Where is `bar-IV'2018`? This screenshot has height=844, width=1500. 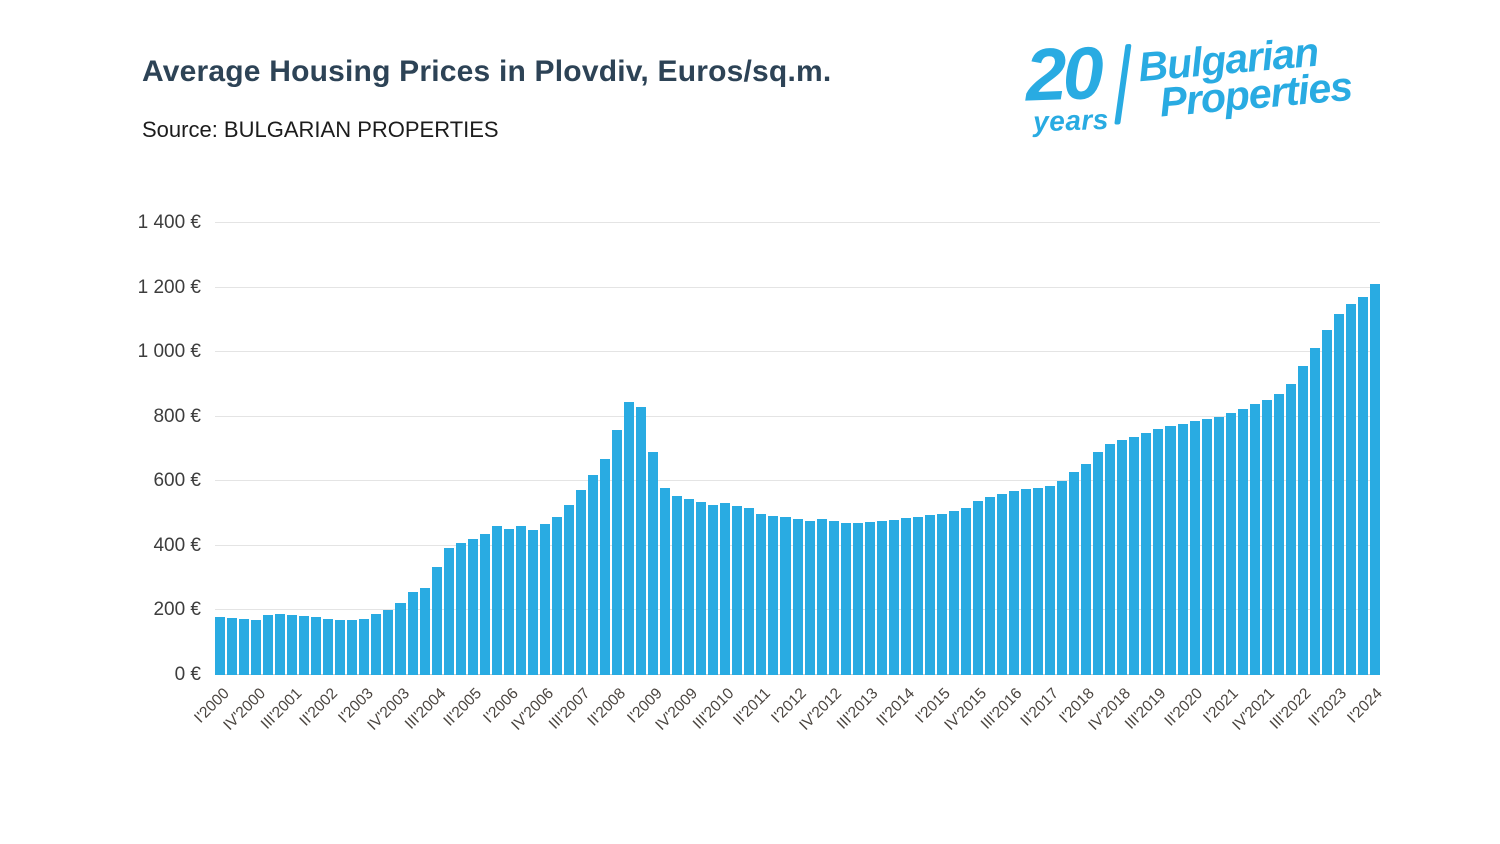
bar-IV'2018 is located at coordinates (1122, 557).